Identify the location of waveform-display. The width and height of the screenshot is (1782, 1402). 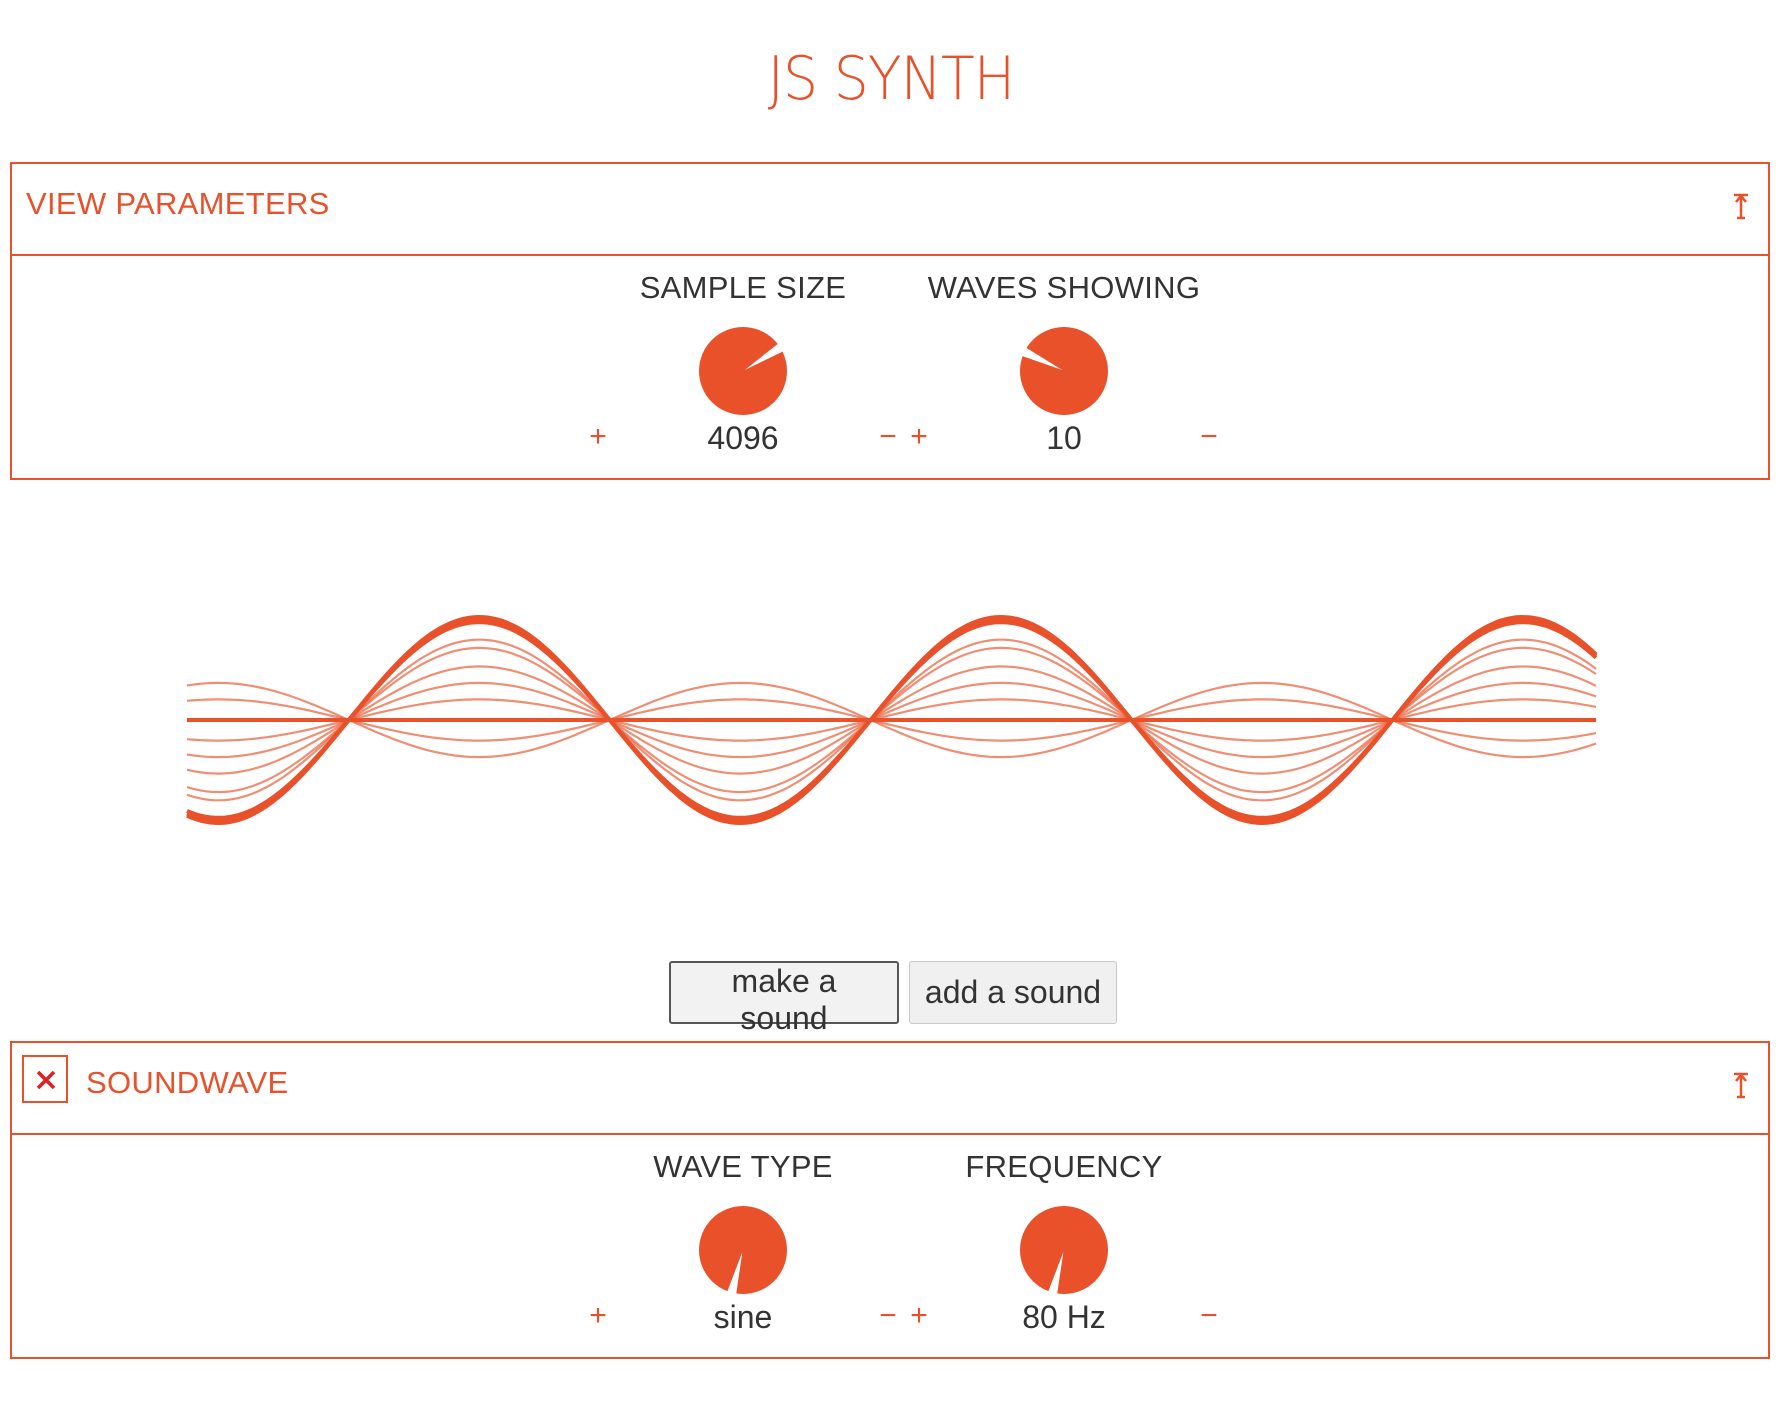
(892, 720).